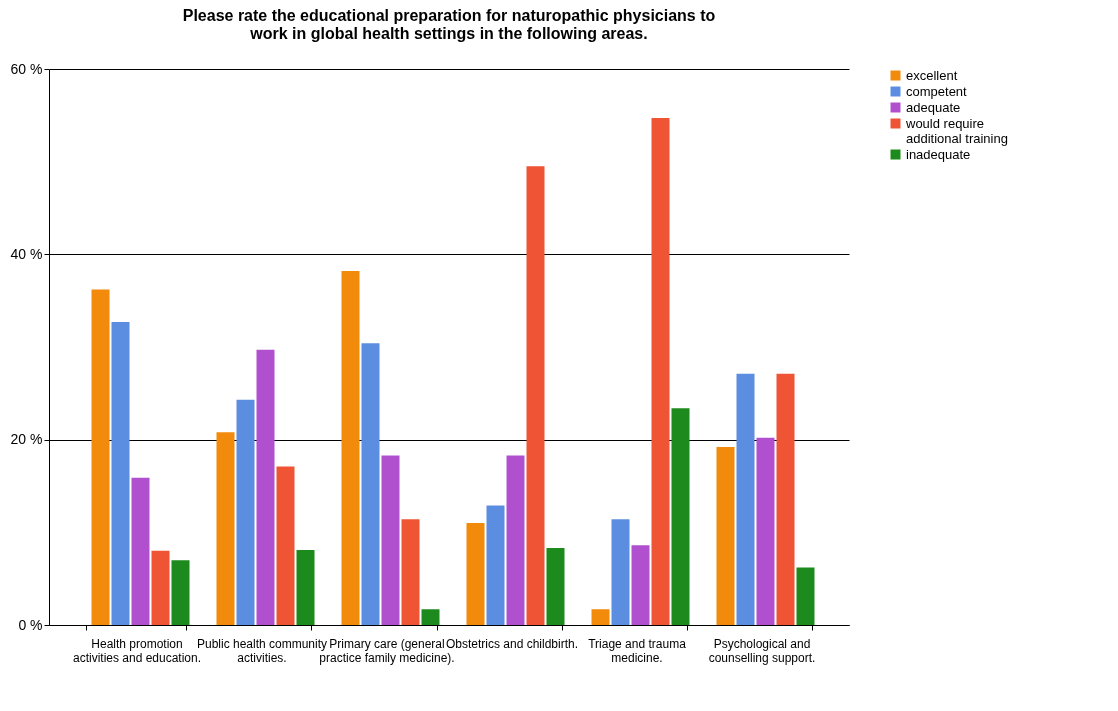 Image resolution: width=1118 pixels, height=711 pixels. What do you see at coordinates (637, 650) in the screenshot?
I see `x-tick-label: Triage and trauma medicine.` at bounding box center [637, 650].